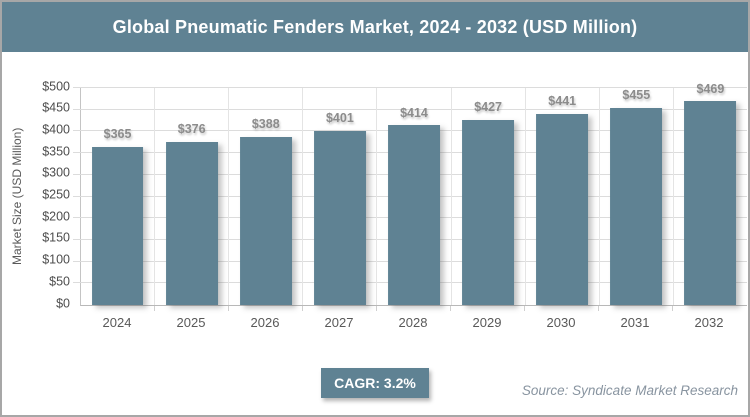  I want to click on x-axis-label: 2027, so click(339, 322).